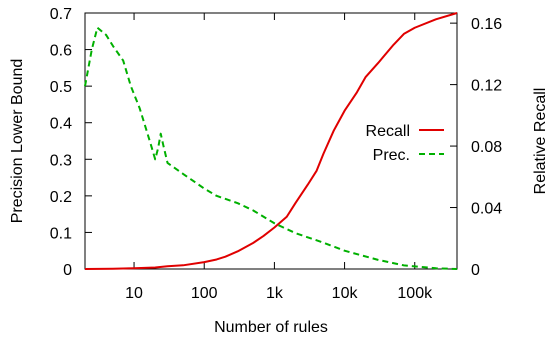  I want to click on x-tick-label: 100k, so click(415, 293).